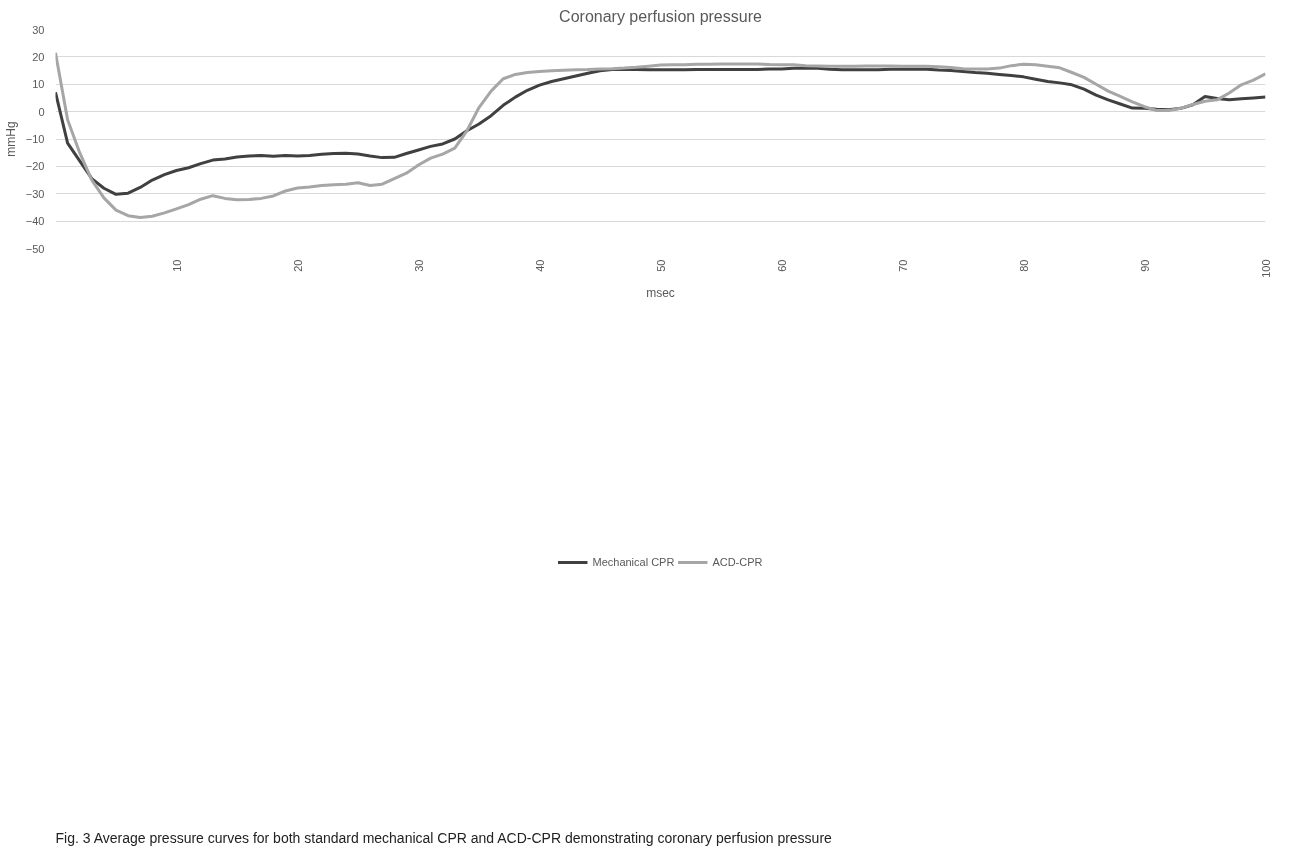  I want to click on x-axis-title: msec, so click(660, 292).